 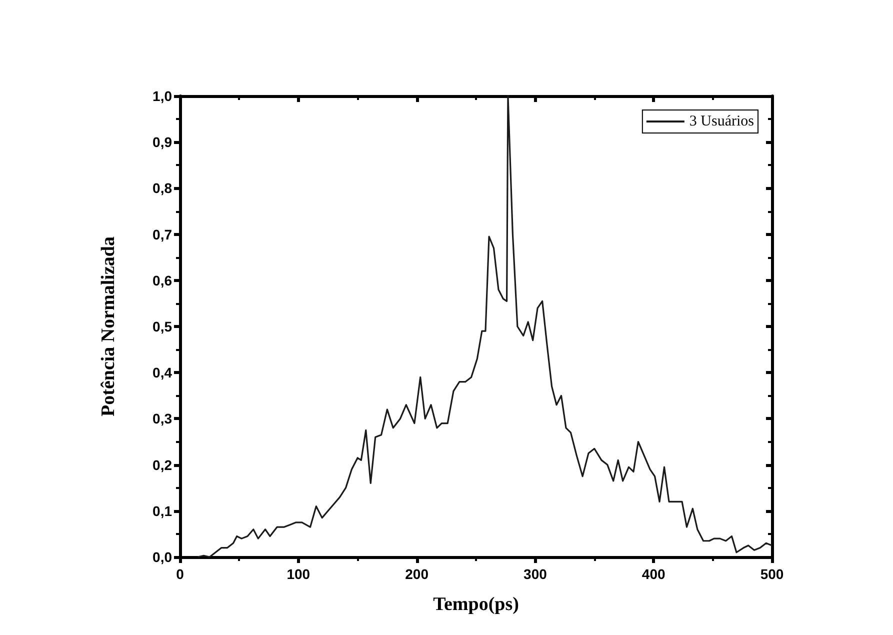 What do you see at coordinates (162, 326) in the screenshot?
I see `y-tick-label: 0,5` at bounding box center [162, 326].